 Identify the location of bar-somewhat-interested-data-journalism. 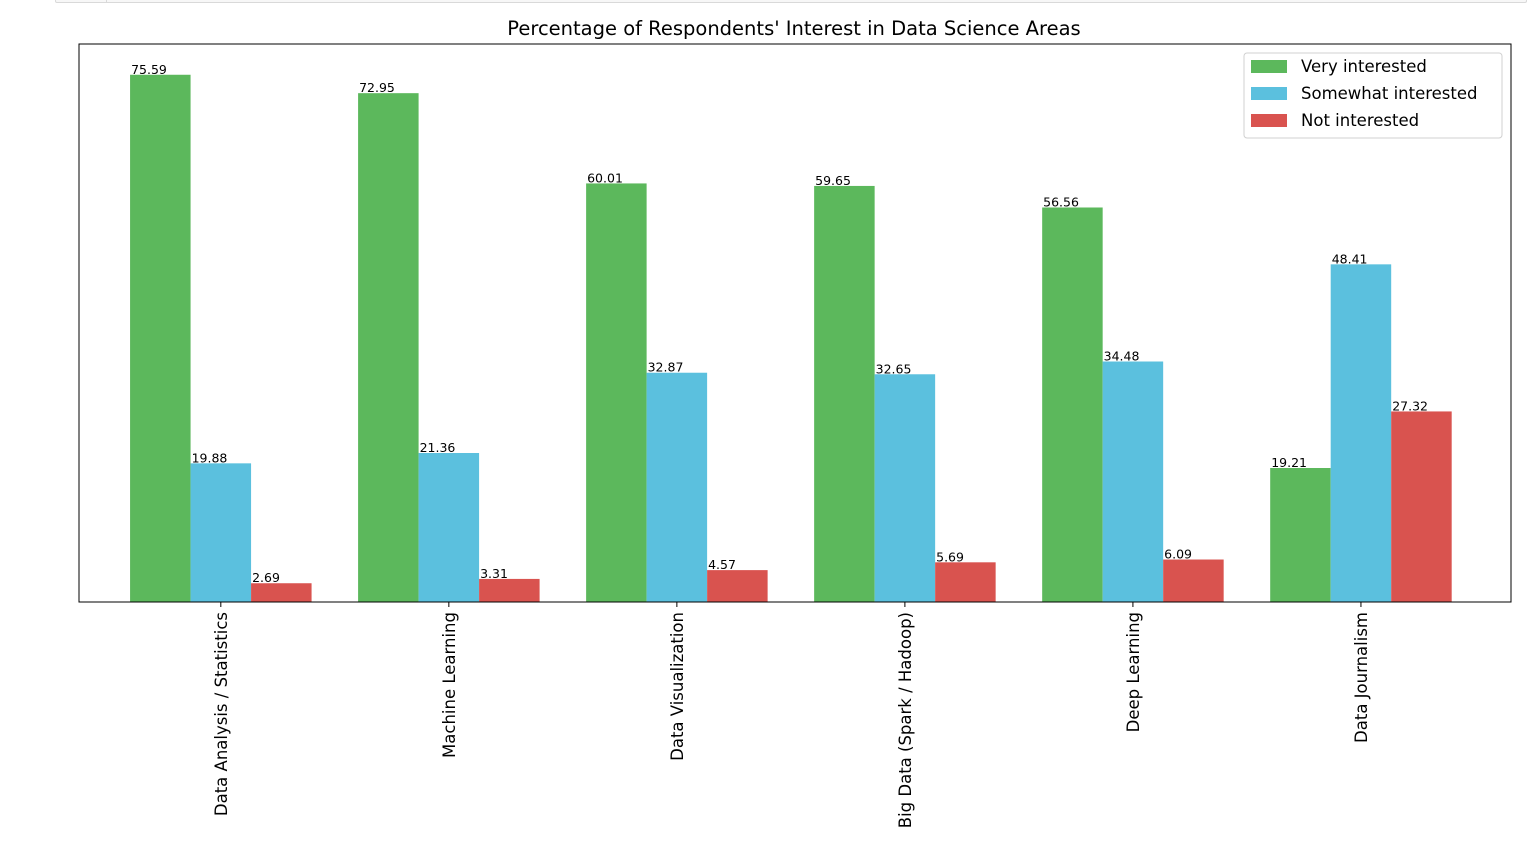
(1361, 433).